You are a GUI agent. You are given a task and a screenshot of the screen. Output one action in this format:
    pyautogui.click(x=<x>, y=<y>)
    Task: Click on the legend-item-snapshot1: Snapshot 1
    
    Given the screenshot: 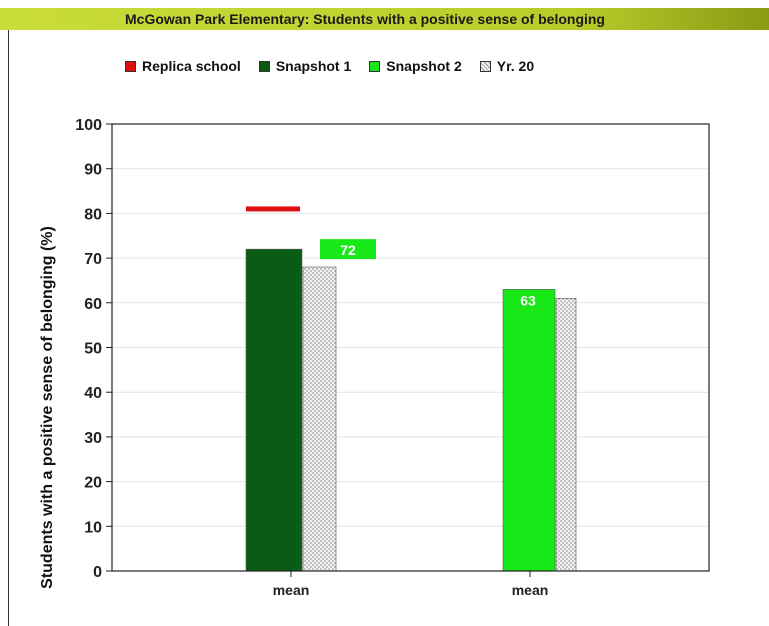 What is the action you would take?
    pyautogui.click(x=305, y=66)
    